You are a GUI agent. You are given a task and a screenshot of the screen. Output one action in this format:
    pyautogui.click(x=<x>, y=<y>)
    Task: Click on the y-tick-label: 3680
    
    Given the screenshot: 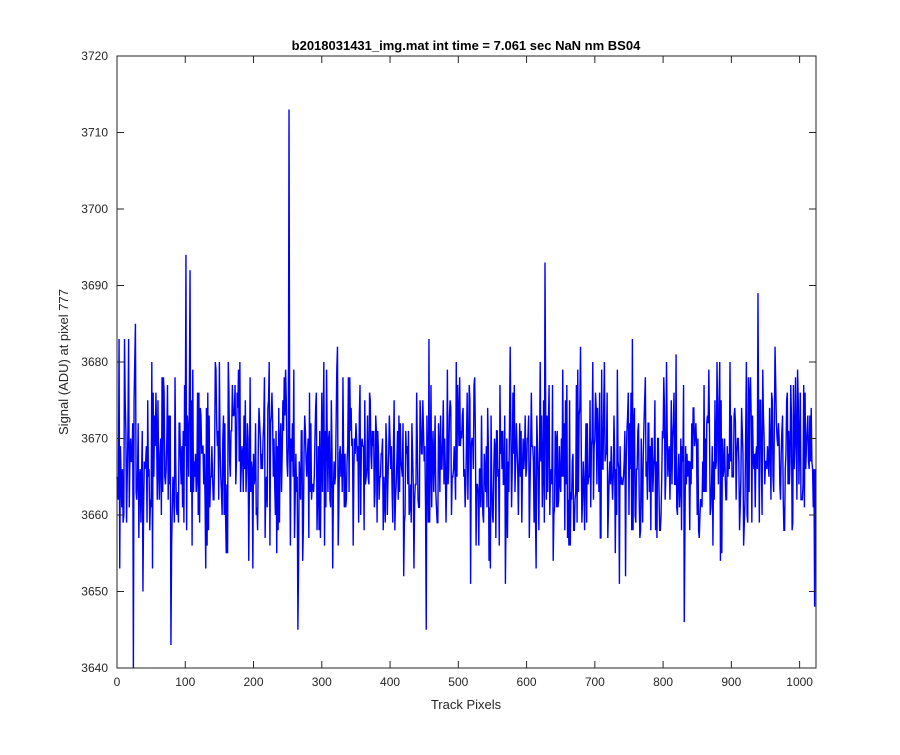 What is the action you would take?
    pyautogui.click(x=94, y=362)
    